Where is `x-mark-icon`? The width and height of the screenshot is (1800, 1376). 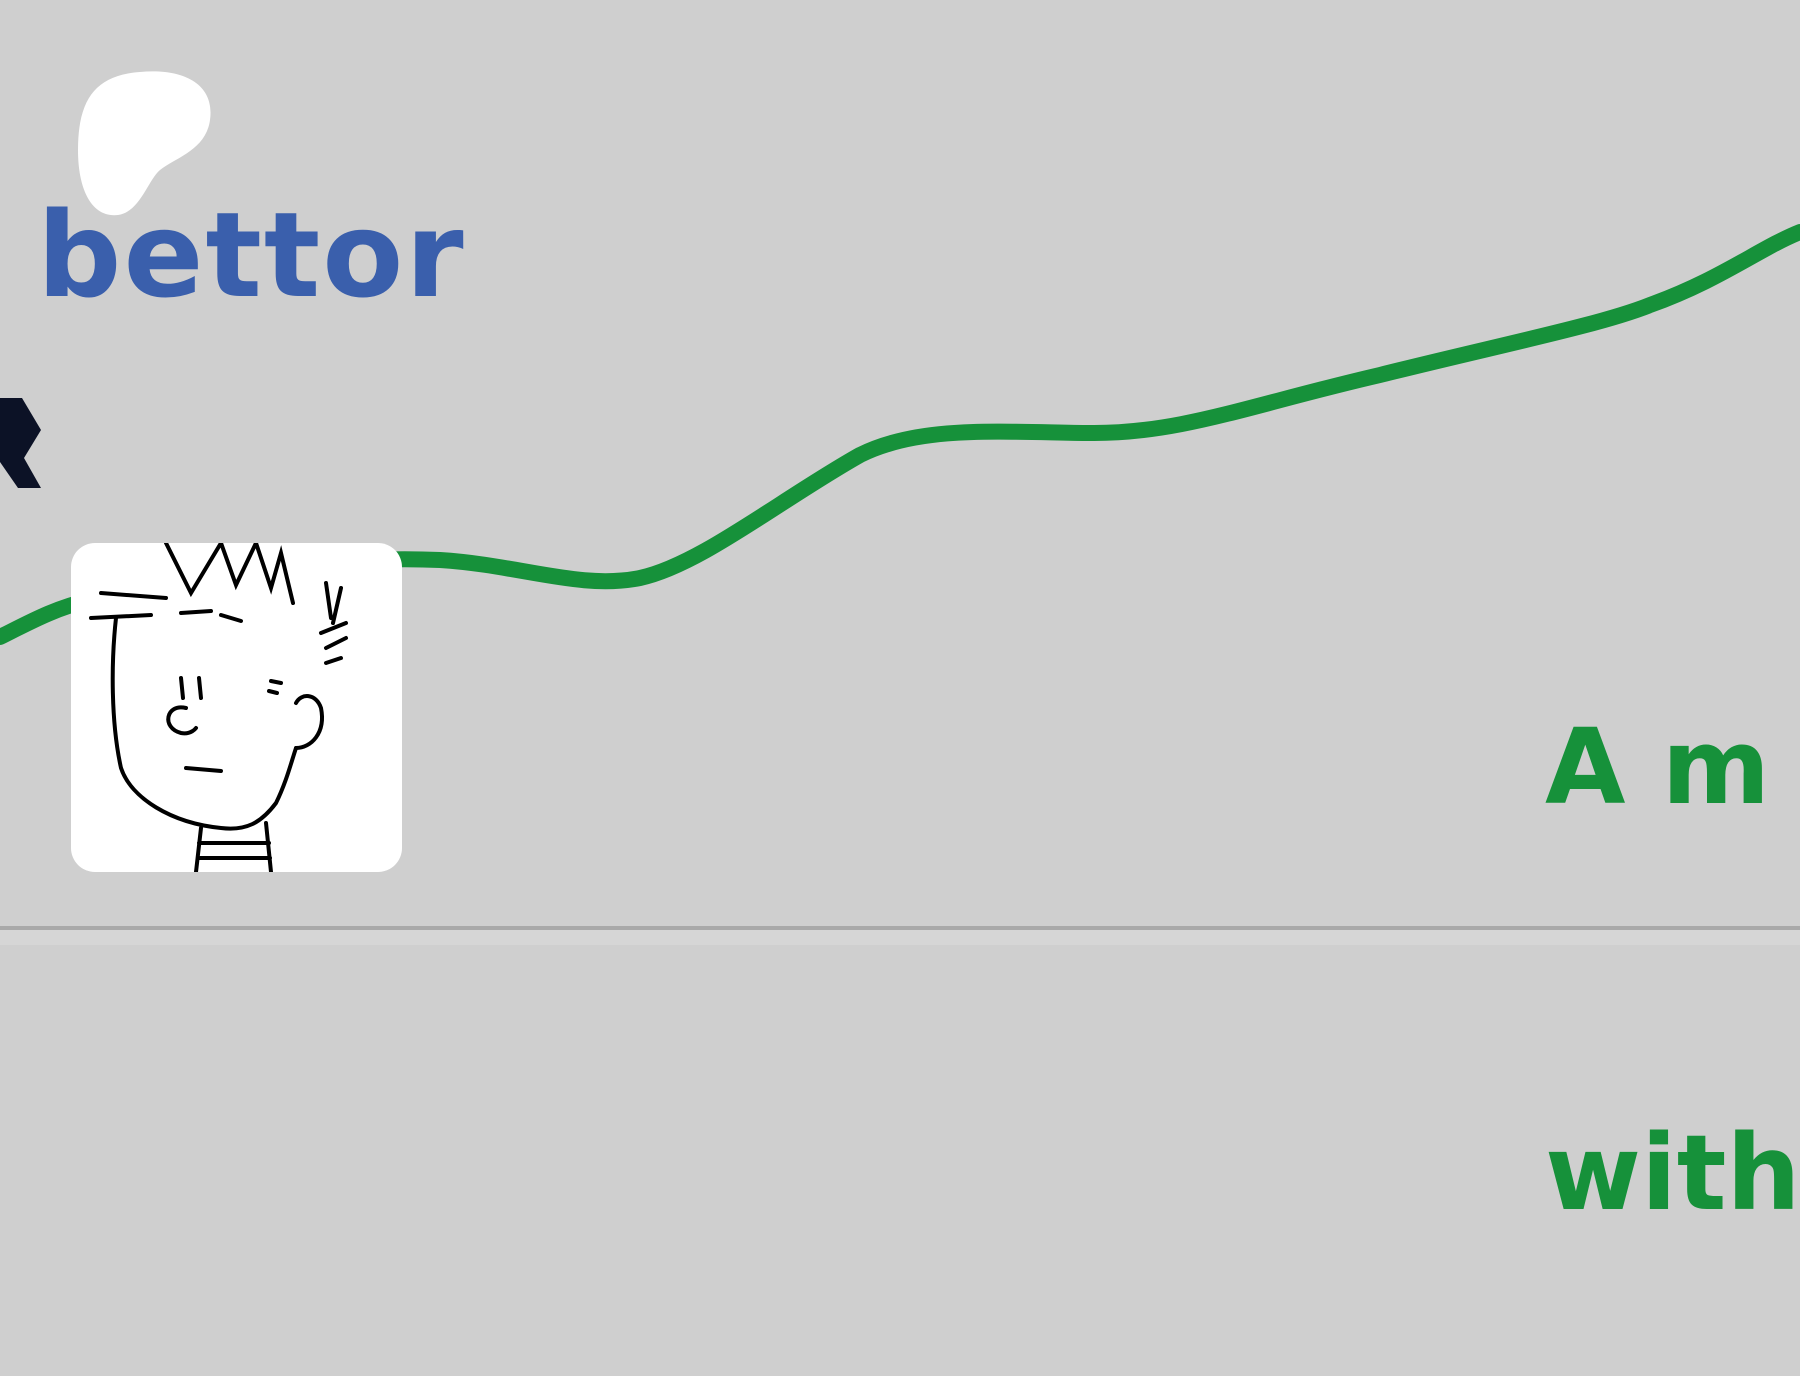 x-mark-icon is located at coordinates (20, 443).